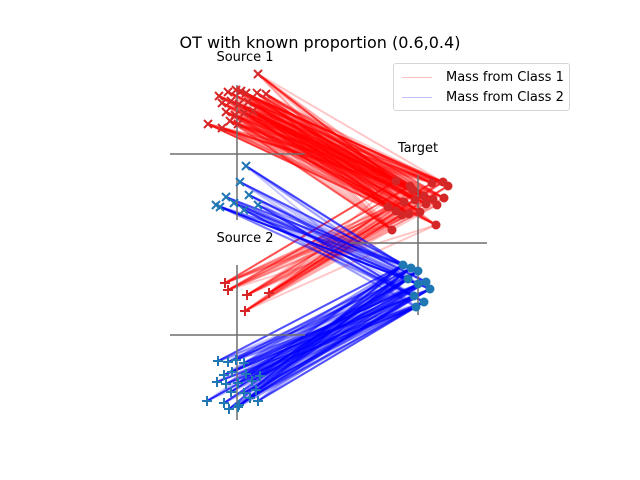  What do you see at coordinates (417, 77) in the screenshot?
I see `legend-line-red-icon` at bounding box center [417, 77].